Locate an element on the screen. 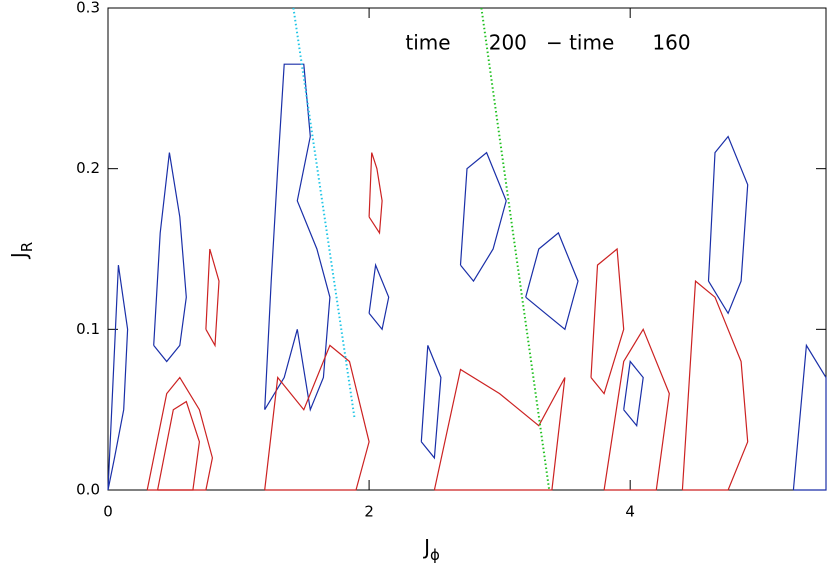 Image resolution: width=830 pixels, height=569 pixels. chart-title: time 200 − time 160 is located at coordinates (547, 43).